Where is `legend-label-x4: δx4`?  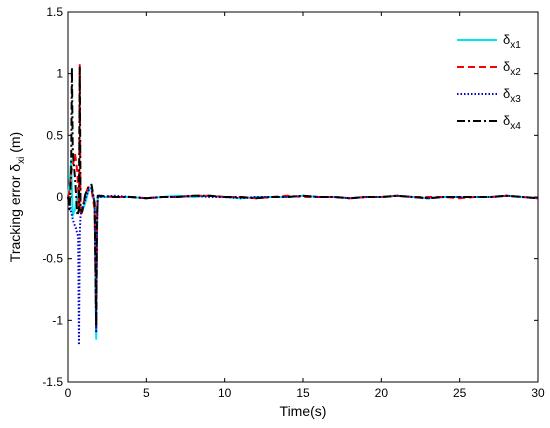
legend-label-x4: δx4 is located at coordinates (512, 122).